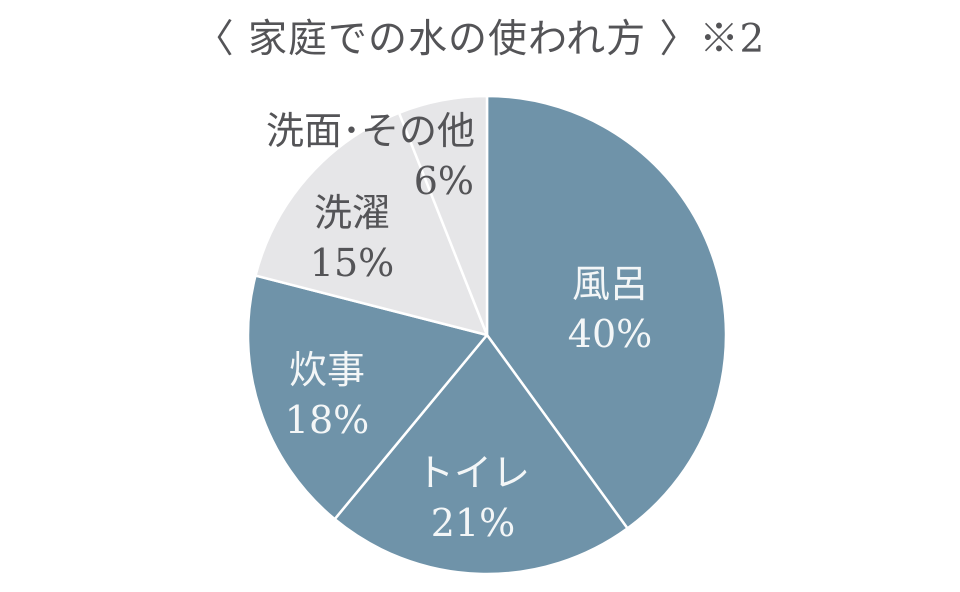 Image resolution: width=960 pixels, height=592 pixels. Describe the element at coordinates (371, 131) in the screenshot. I see `slice-name: 洗面･その他` at that location.